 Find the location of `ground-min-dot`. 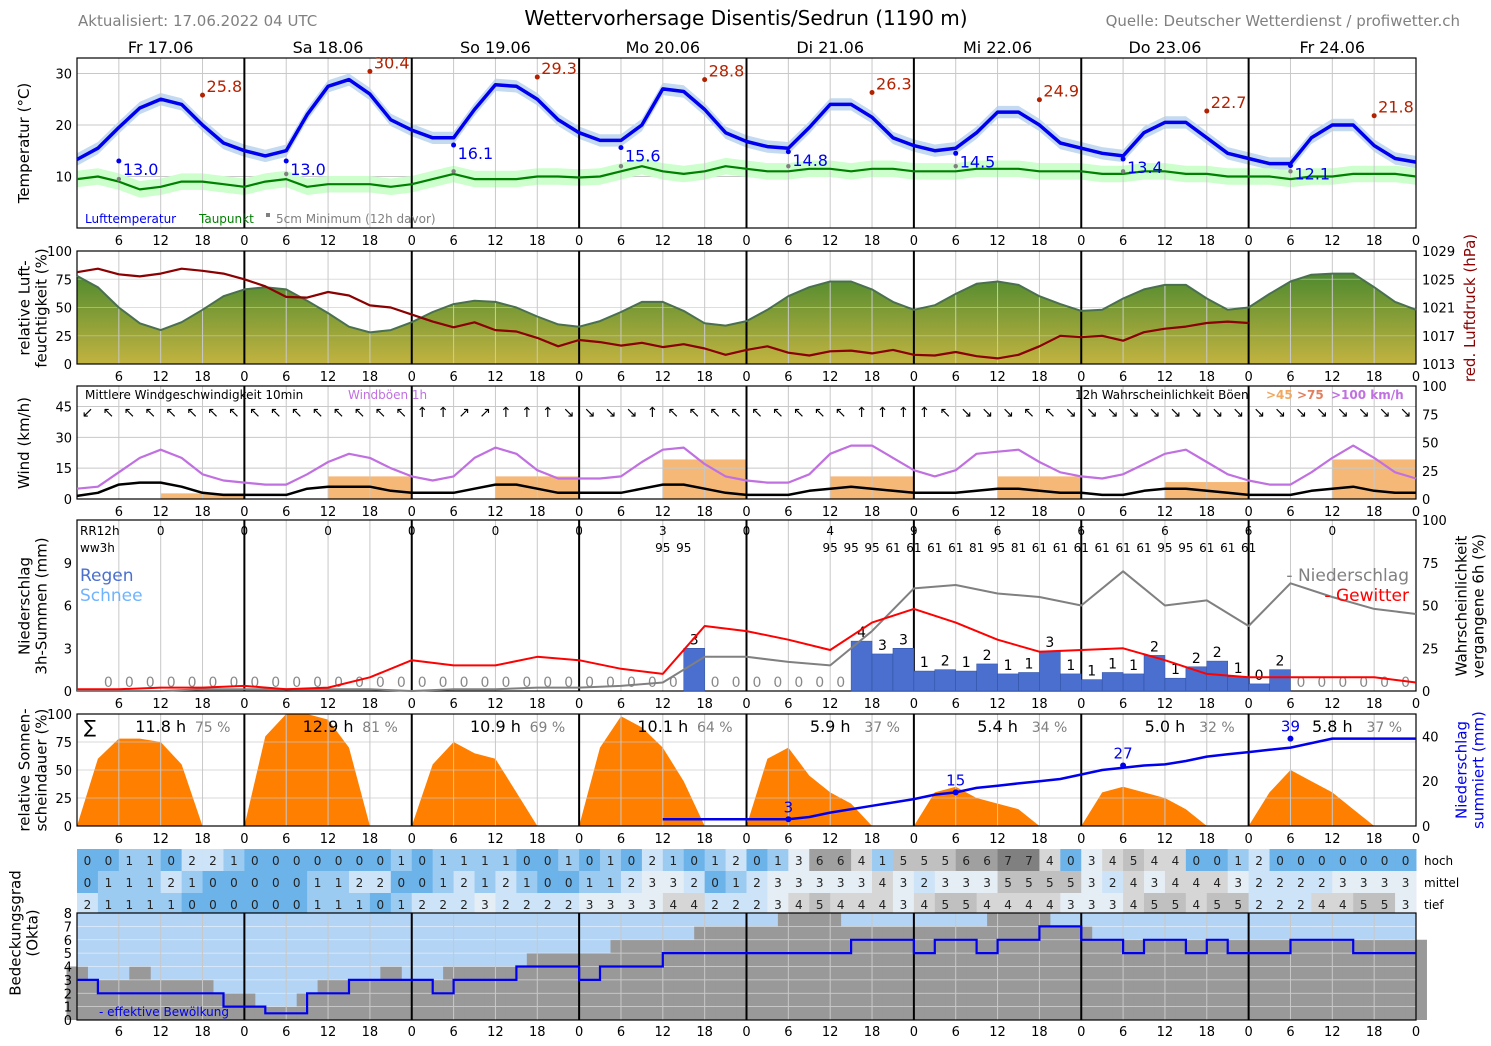

ground-min-dot is located at coordinates (1123, 171).